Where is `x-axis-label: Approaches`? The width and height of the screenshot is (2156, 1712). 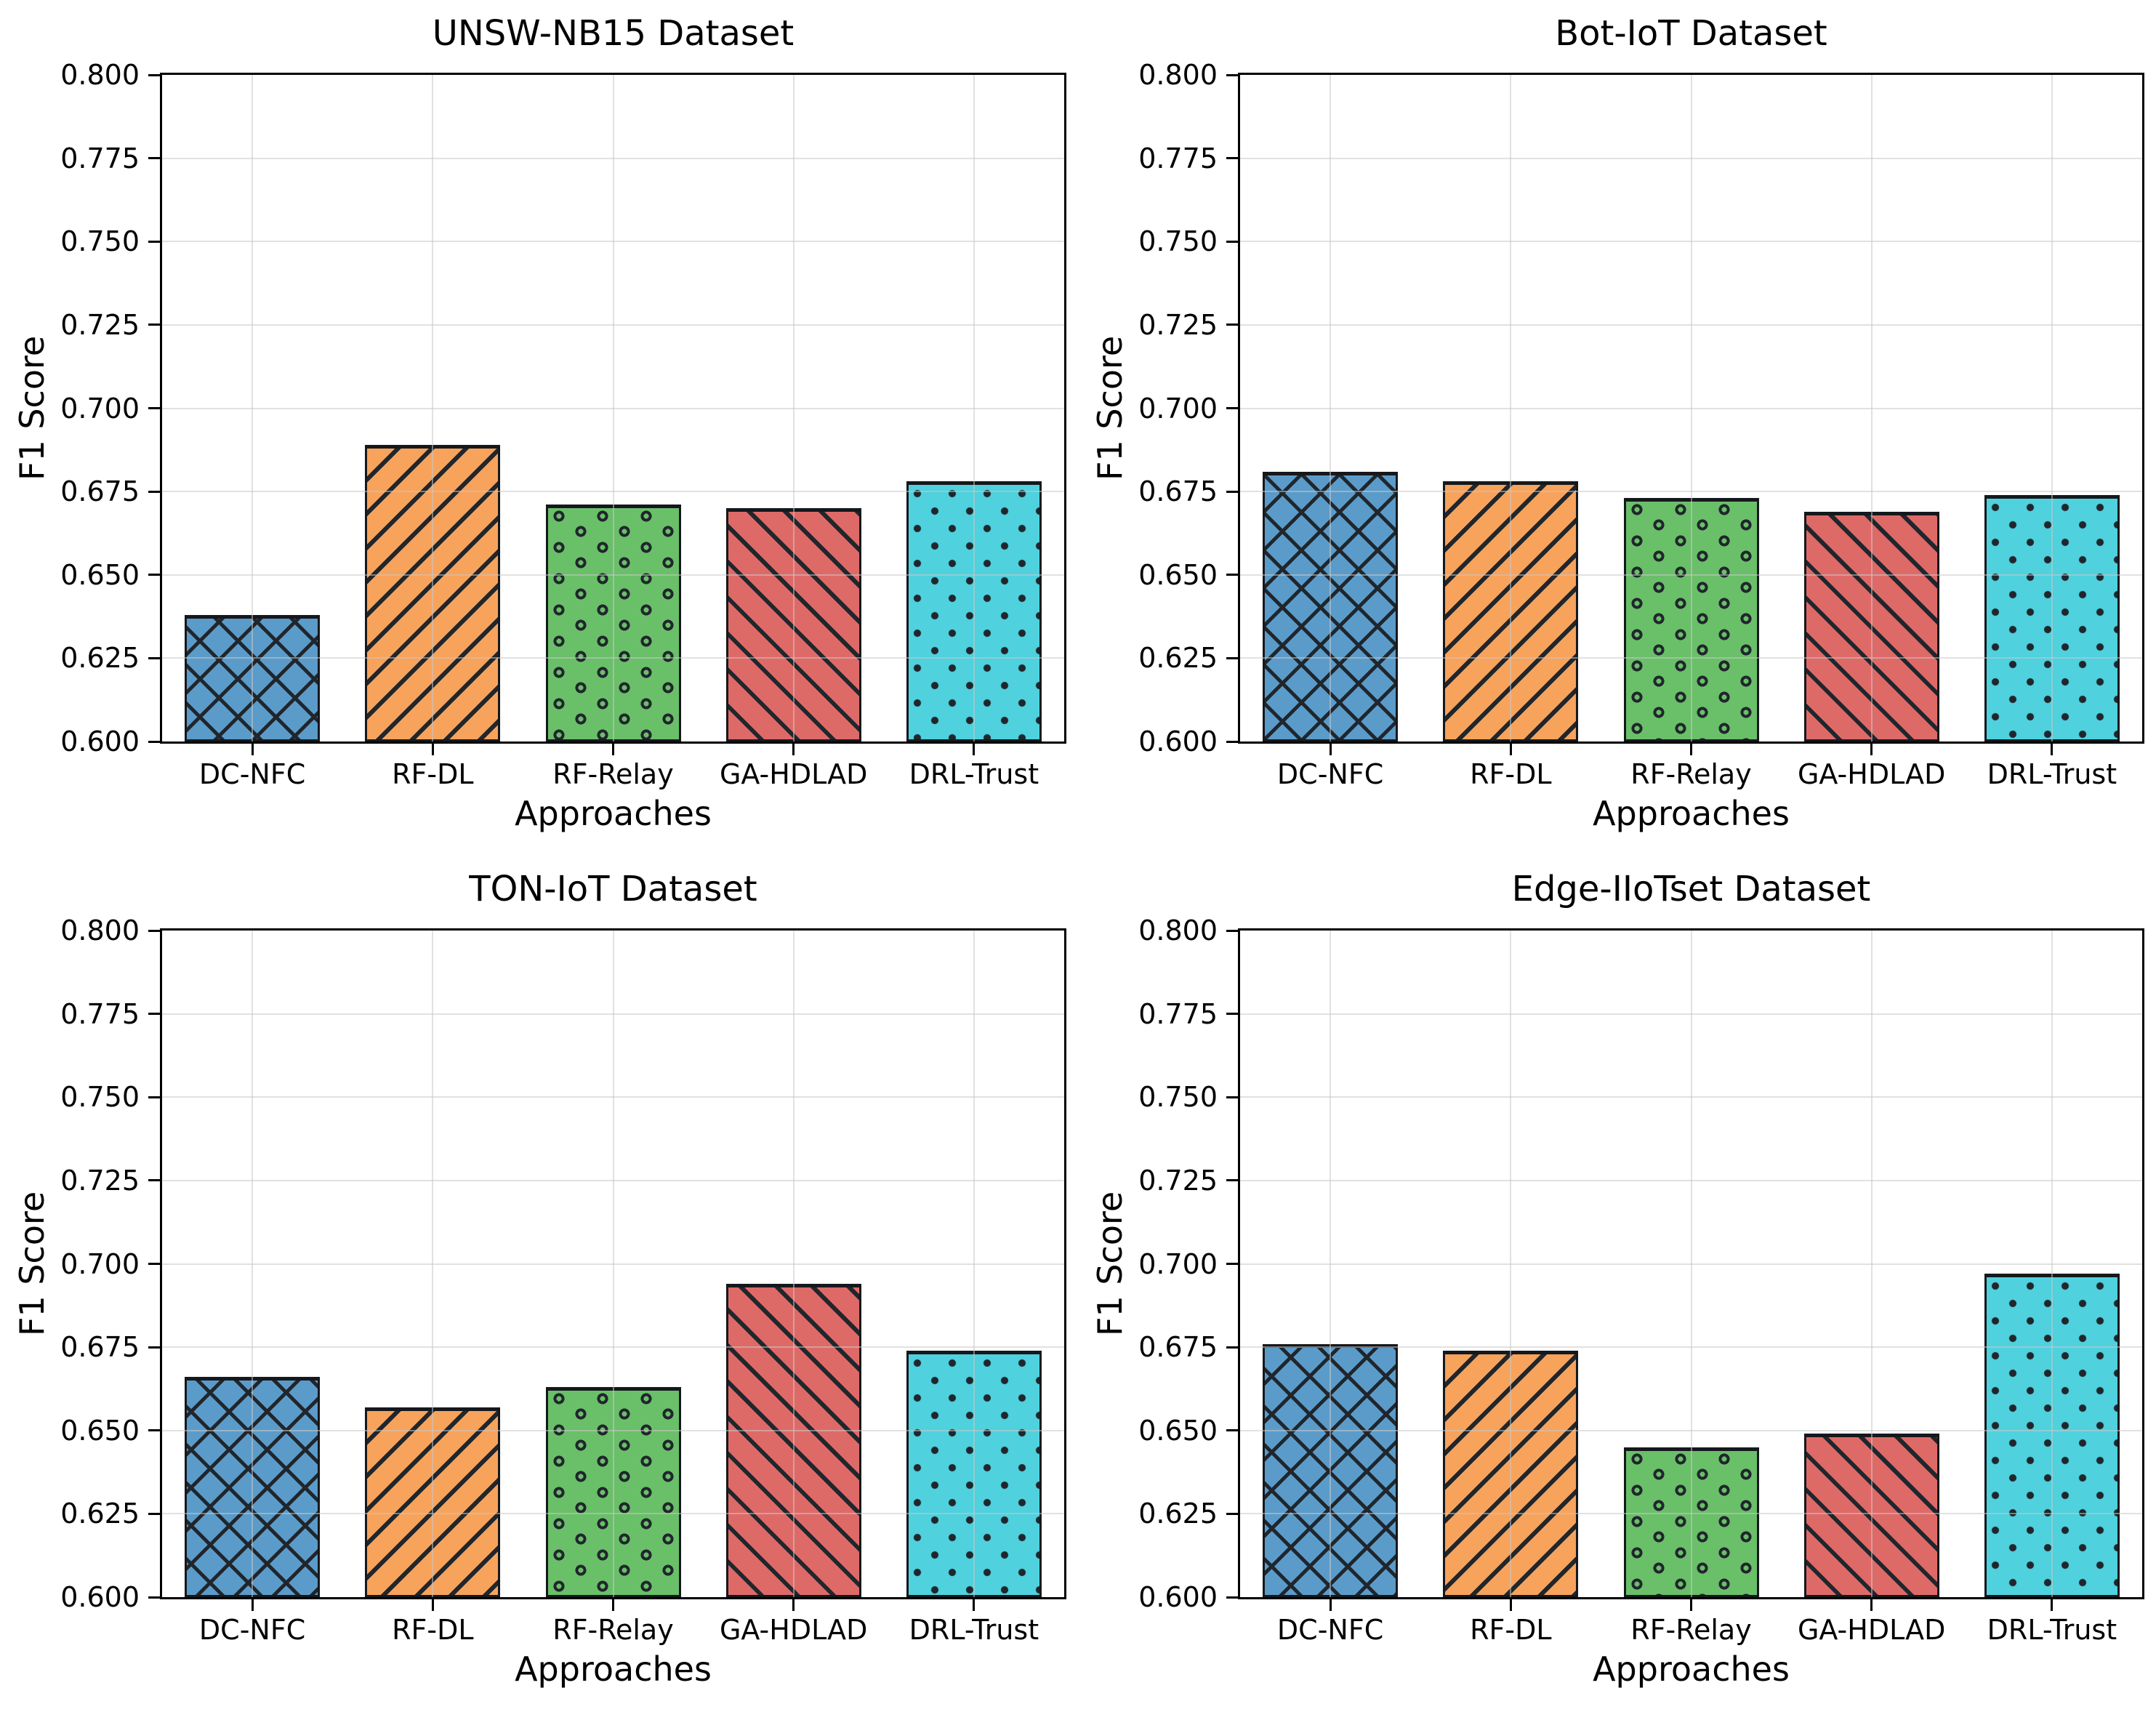 x-axis-label: Approaches is located at coordinates (1691, 1669).